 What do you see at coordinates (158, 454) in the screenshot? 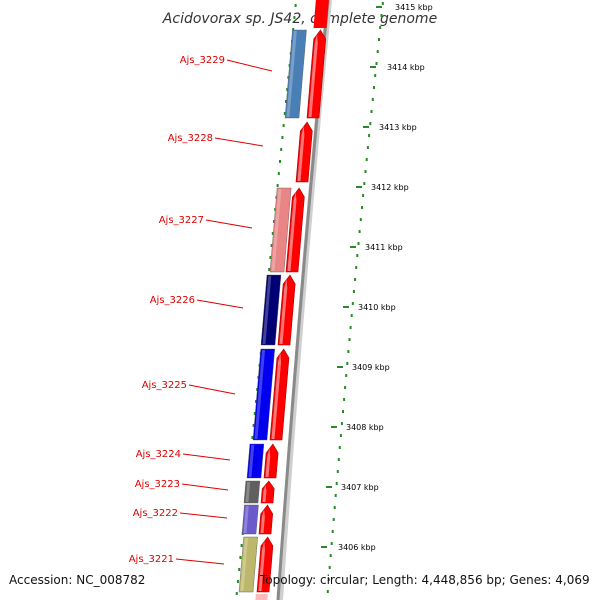
I see `gene-label: Ajs_3224` at bounding box center [158, 454].